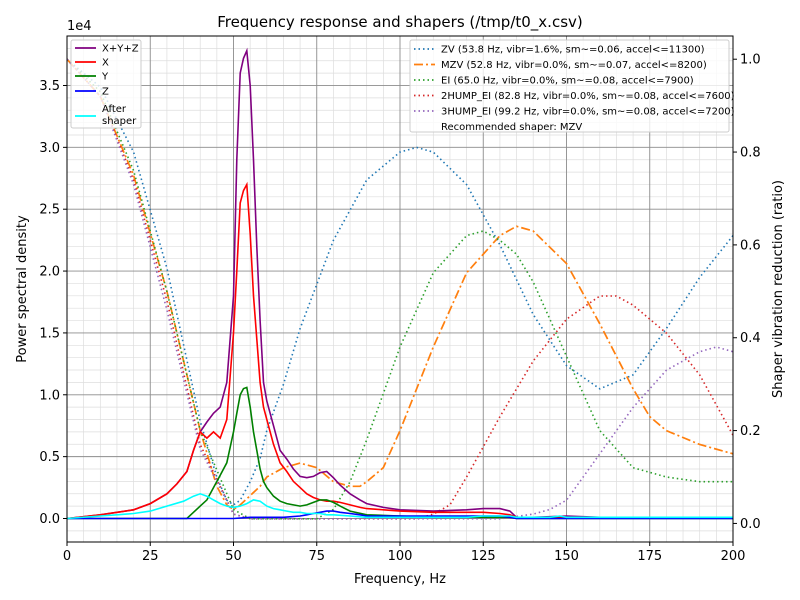 The width and height of the screenshot is (800, 600). Describe the element at coordinates (750, 338) in the screenshot. I see `y2-tick-label: 0.4` at that location.